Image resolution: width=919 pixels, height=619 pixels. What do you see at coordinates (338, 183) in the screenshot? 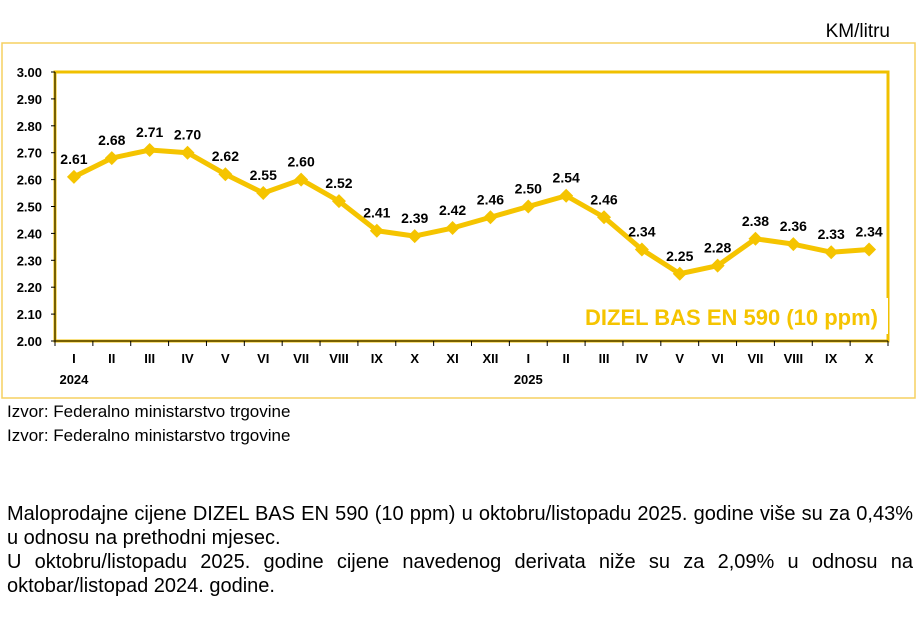
I see `data-label: 2.52` at bounding box center [338, 183].